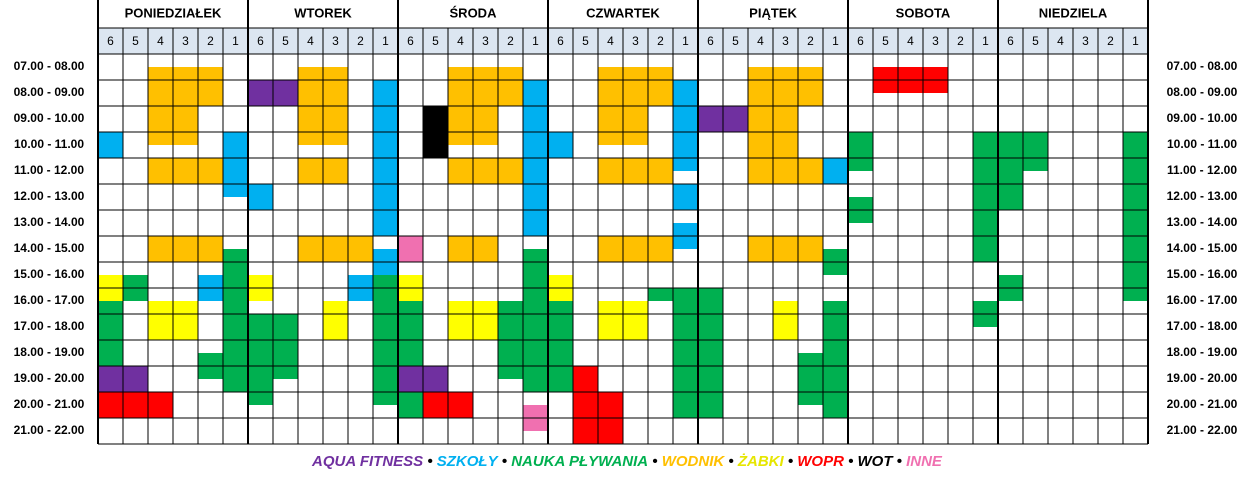 Image resolution: width=1255 pixels, height=480 pixels. What do you see at coordinates (49, 92) in the screenshot?
I see `time-label: 08.00 - 09.00` at bounding box center [49, 92].